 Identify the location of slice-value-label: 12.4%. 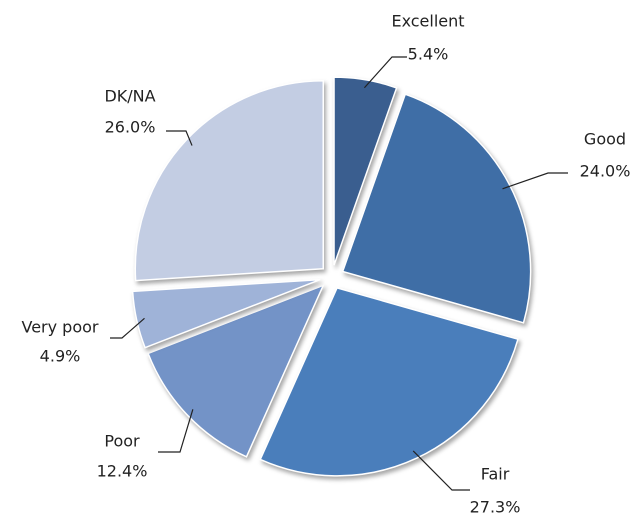
(122, 471).